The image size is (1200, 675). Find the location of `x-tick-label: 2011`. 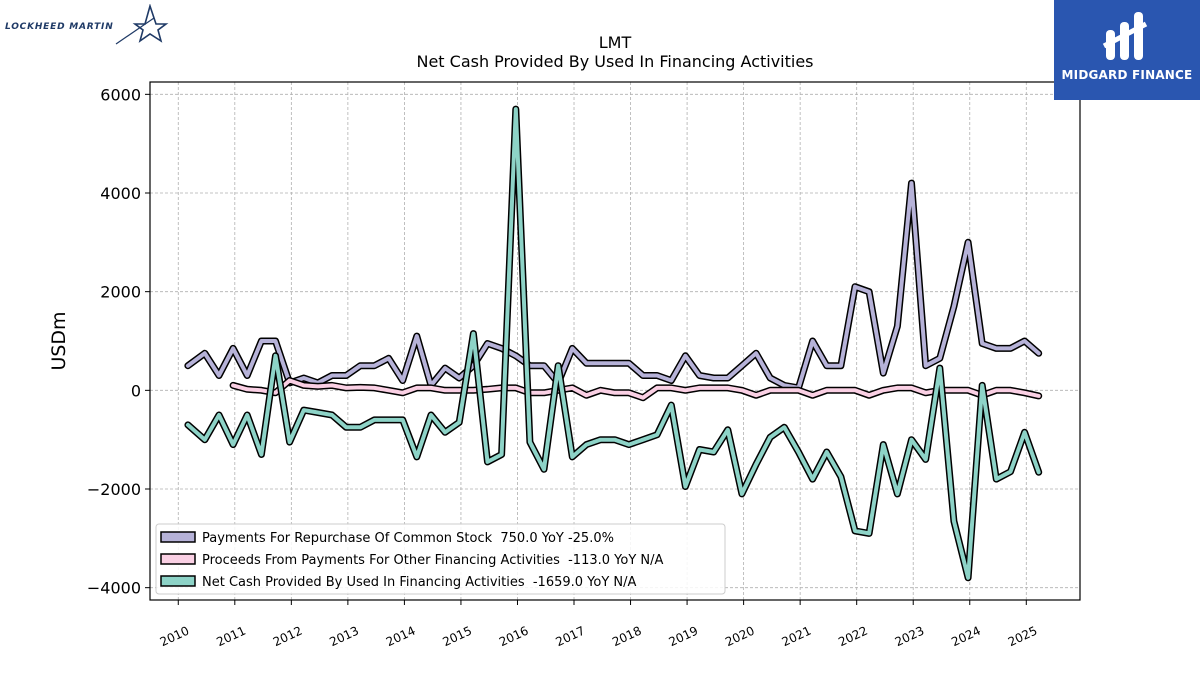

x-tick-label: 2011 is located at coordinates (231, 637).